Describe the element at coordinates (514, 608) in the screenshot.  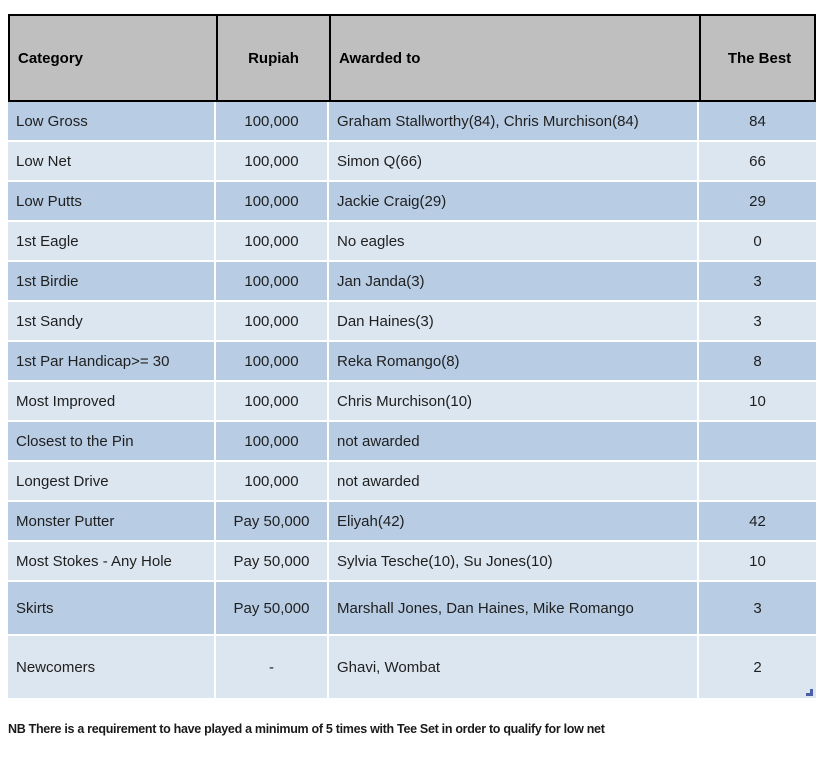
I see `cell-awarded-to: Marshall Jones, Dan Haines, Mike Romango` at that location.